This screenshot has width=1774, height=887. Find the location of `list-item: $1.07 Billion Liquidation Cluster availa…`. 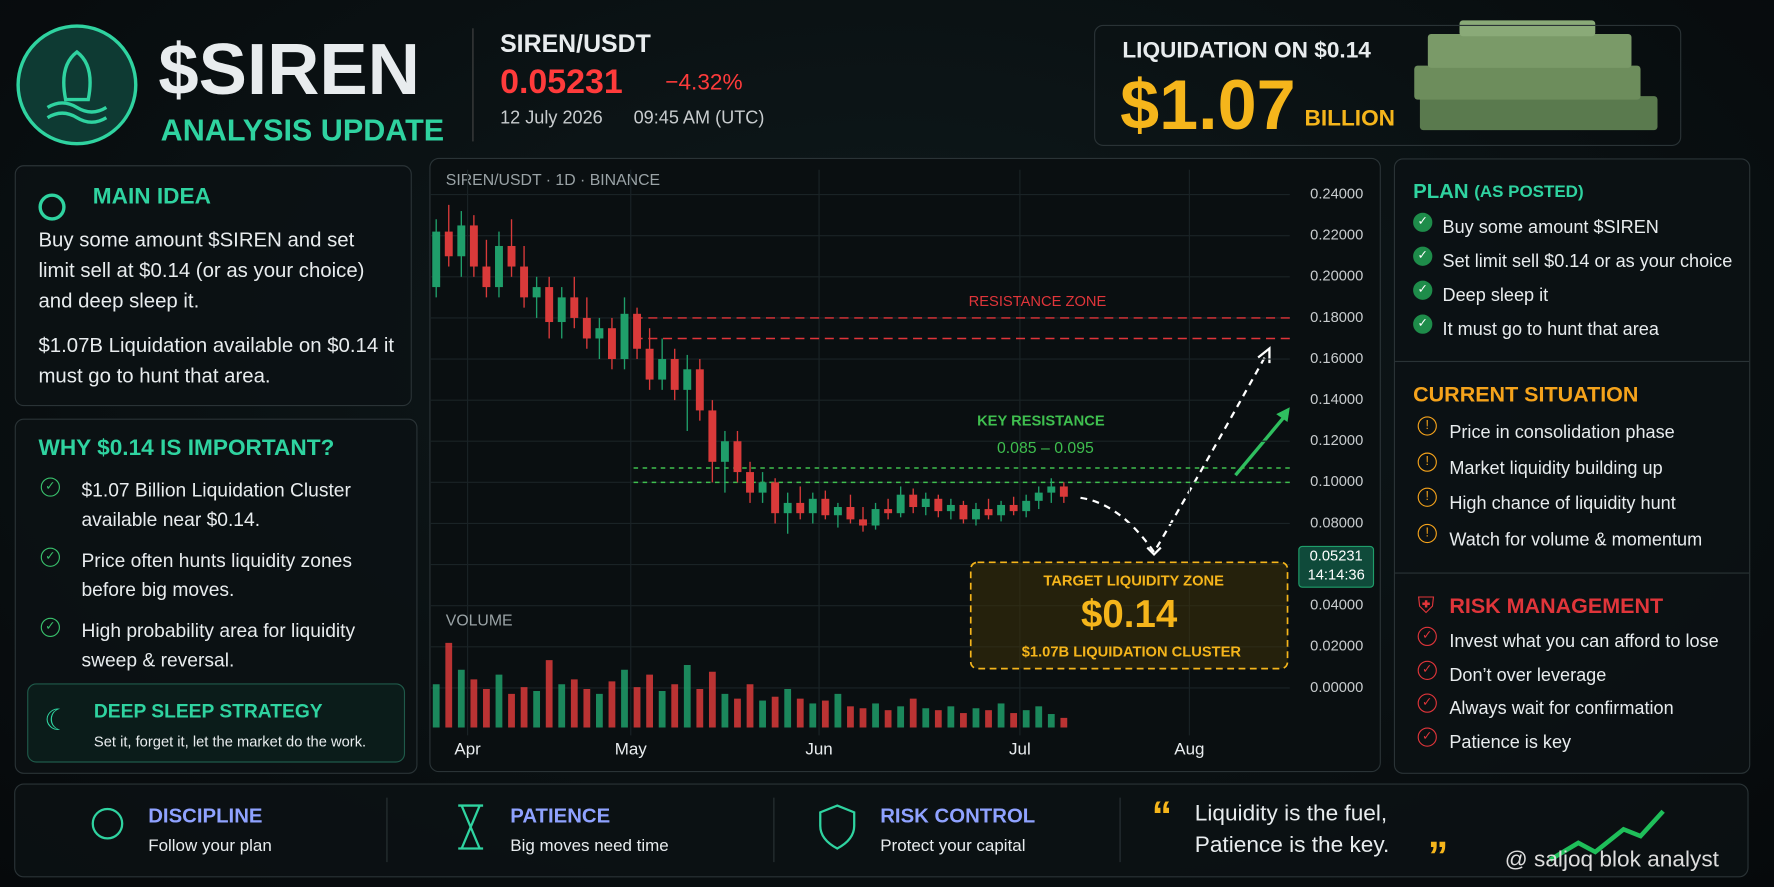

list-item: $1.07 Billion Liquidation Cluster availa… is located at coordinates (210, 505).